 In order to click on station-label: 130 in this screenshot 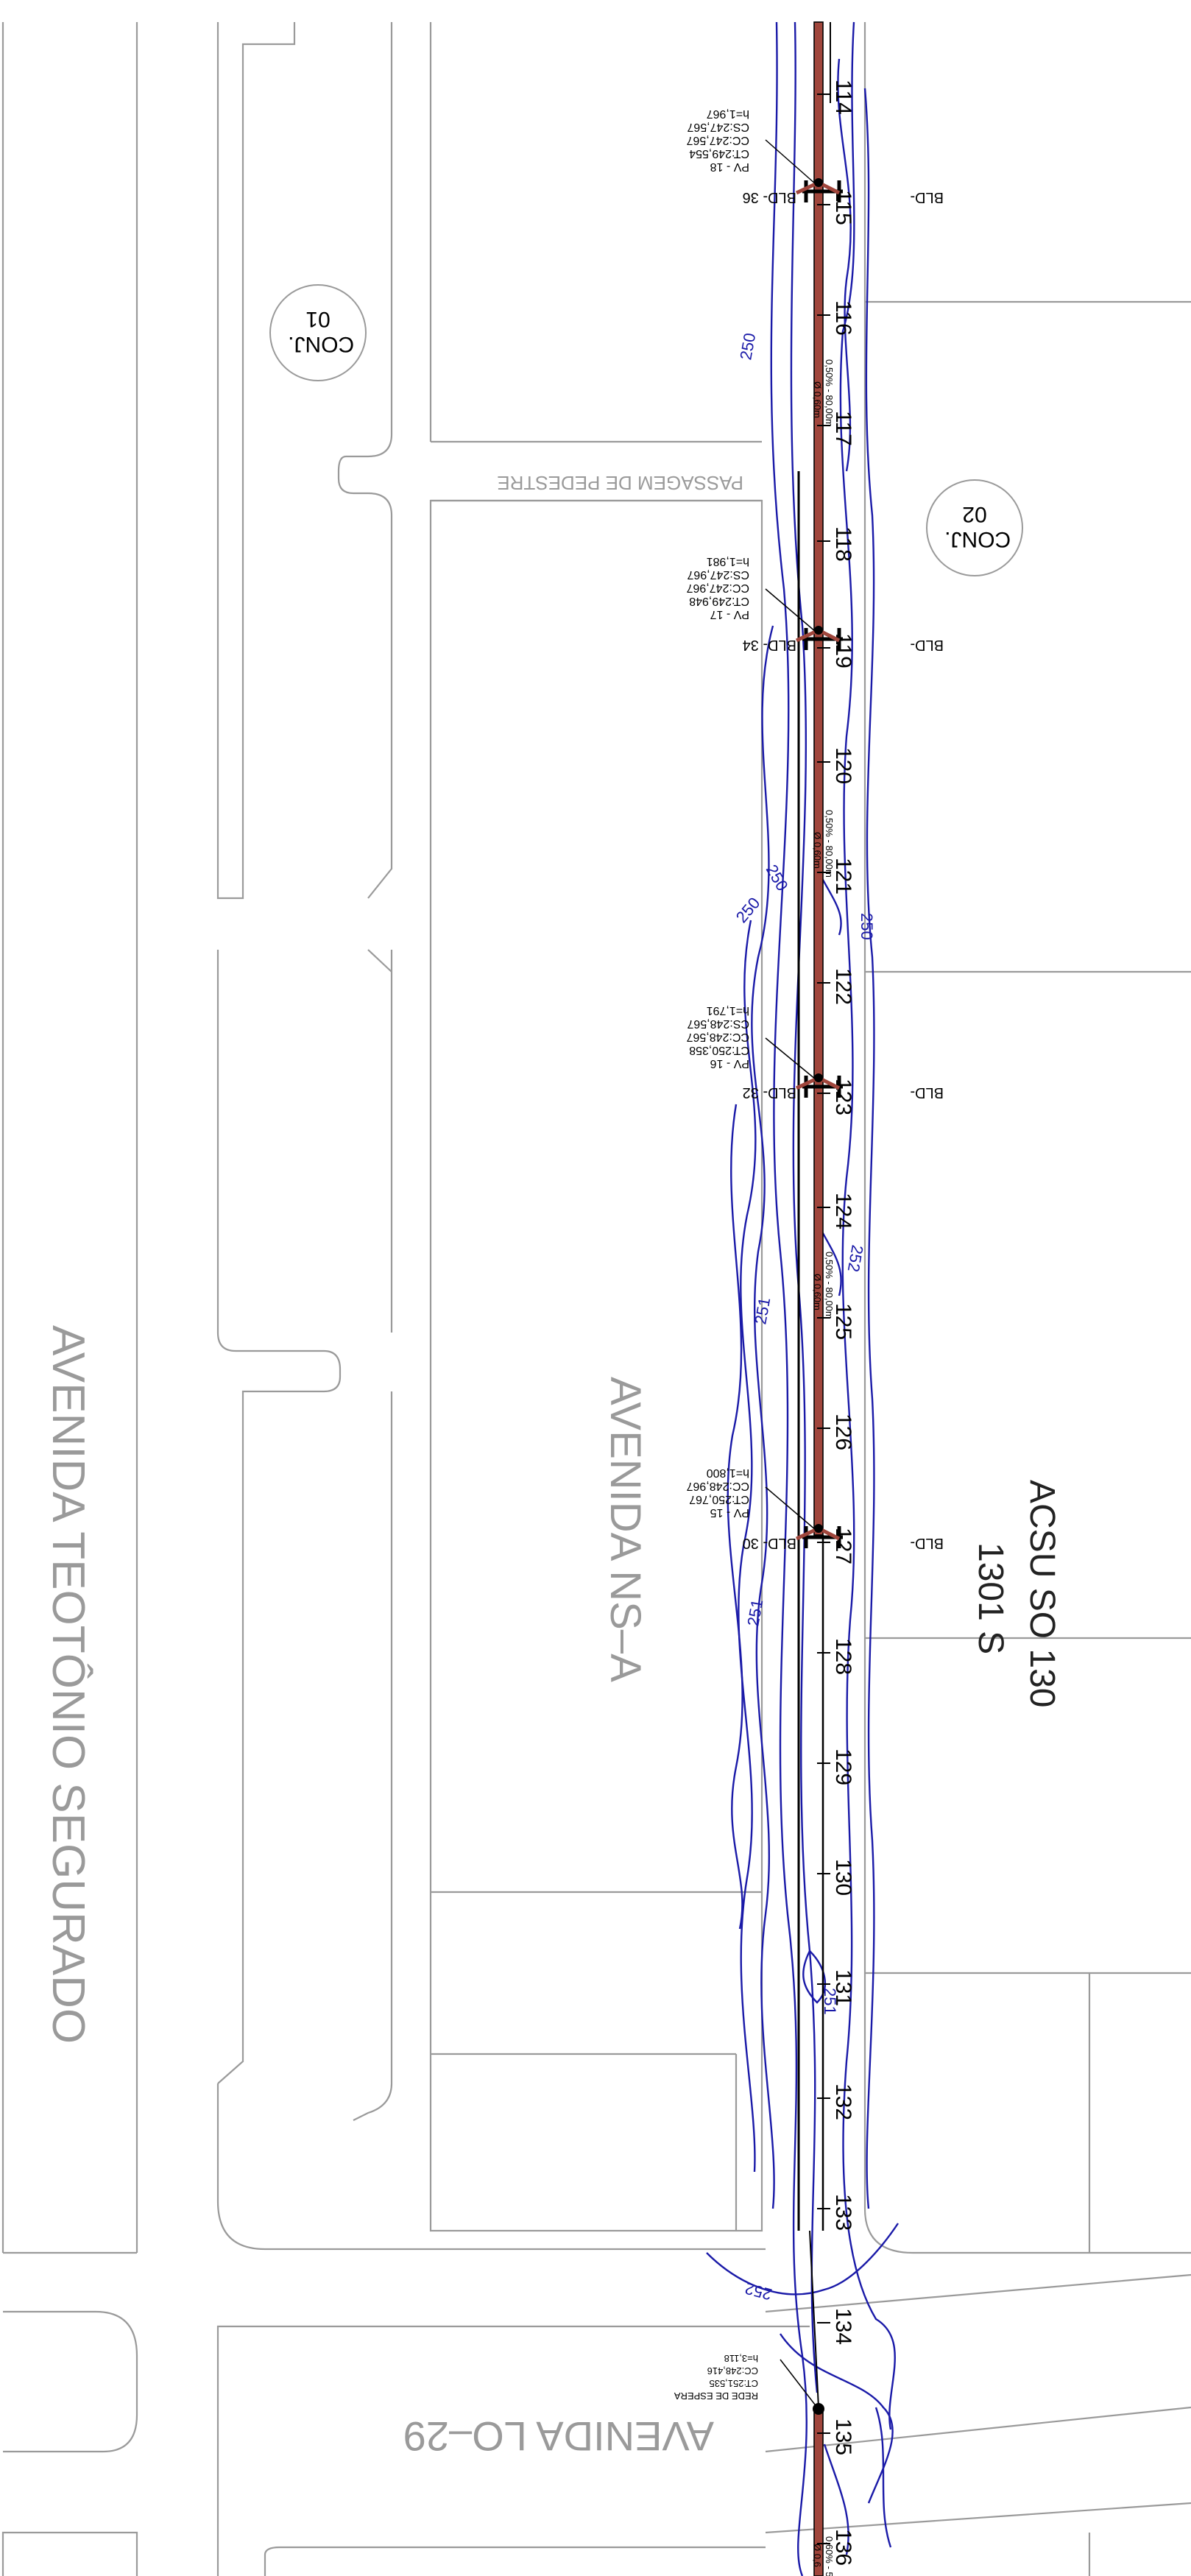, I will do `click(843, 1877)`.